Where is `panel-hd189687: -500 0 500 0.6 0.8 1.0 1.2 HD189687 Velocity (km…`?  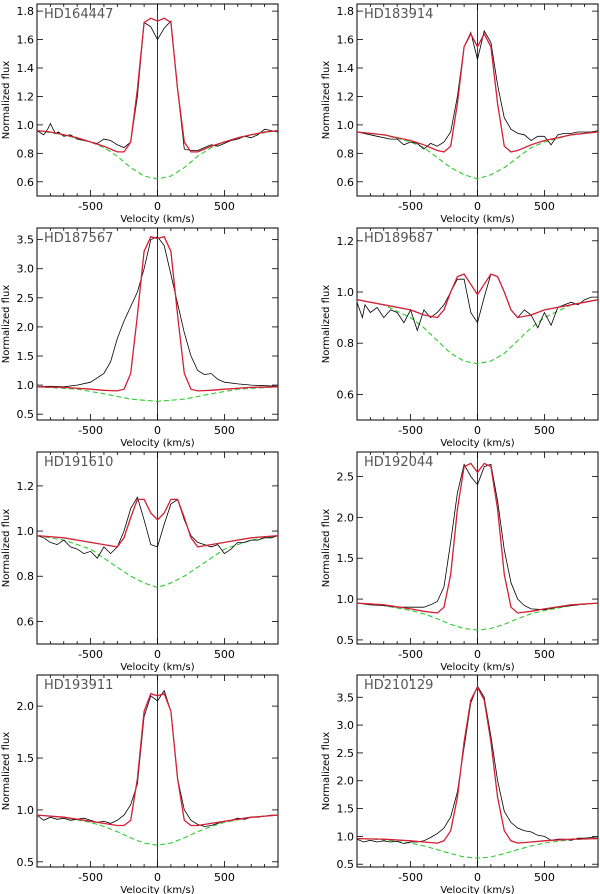 panel-hd189687: -500 0 500 0.6 0.8 1.0 1.2 HD189687 Velocity (km… is located at coordinates (460, 338).